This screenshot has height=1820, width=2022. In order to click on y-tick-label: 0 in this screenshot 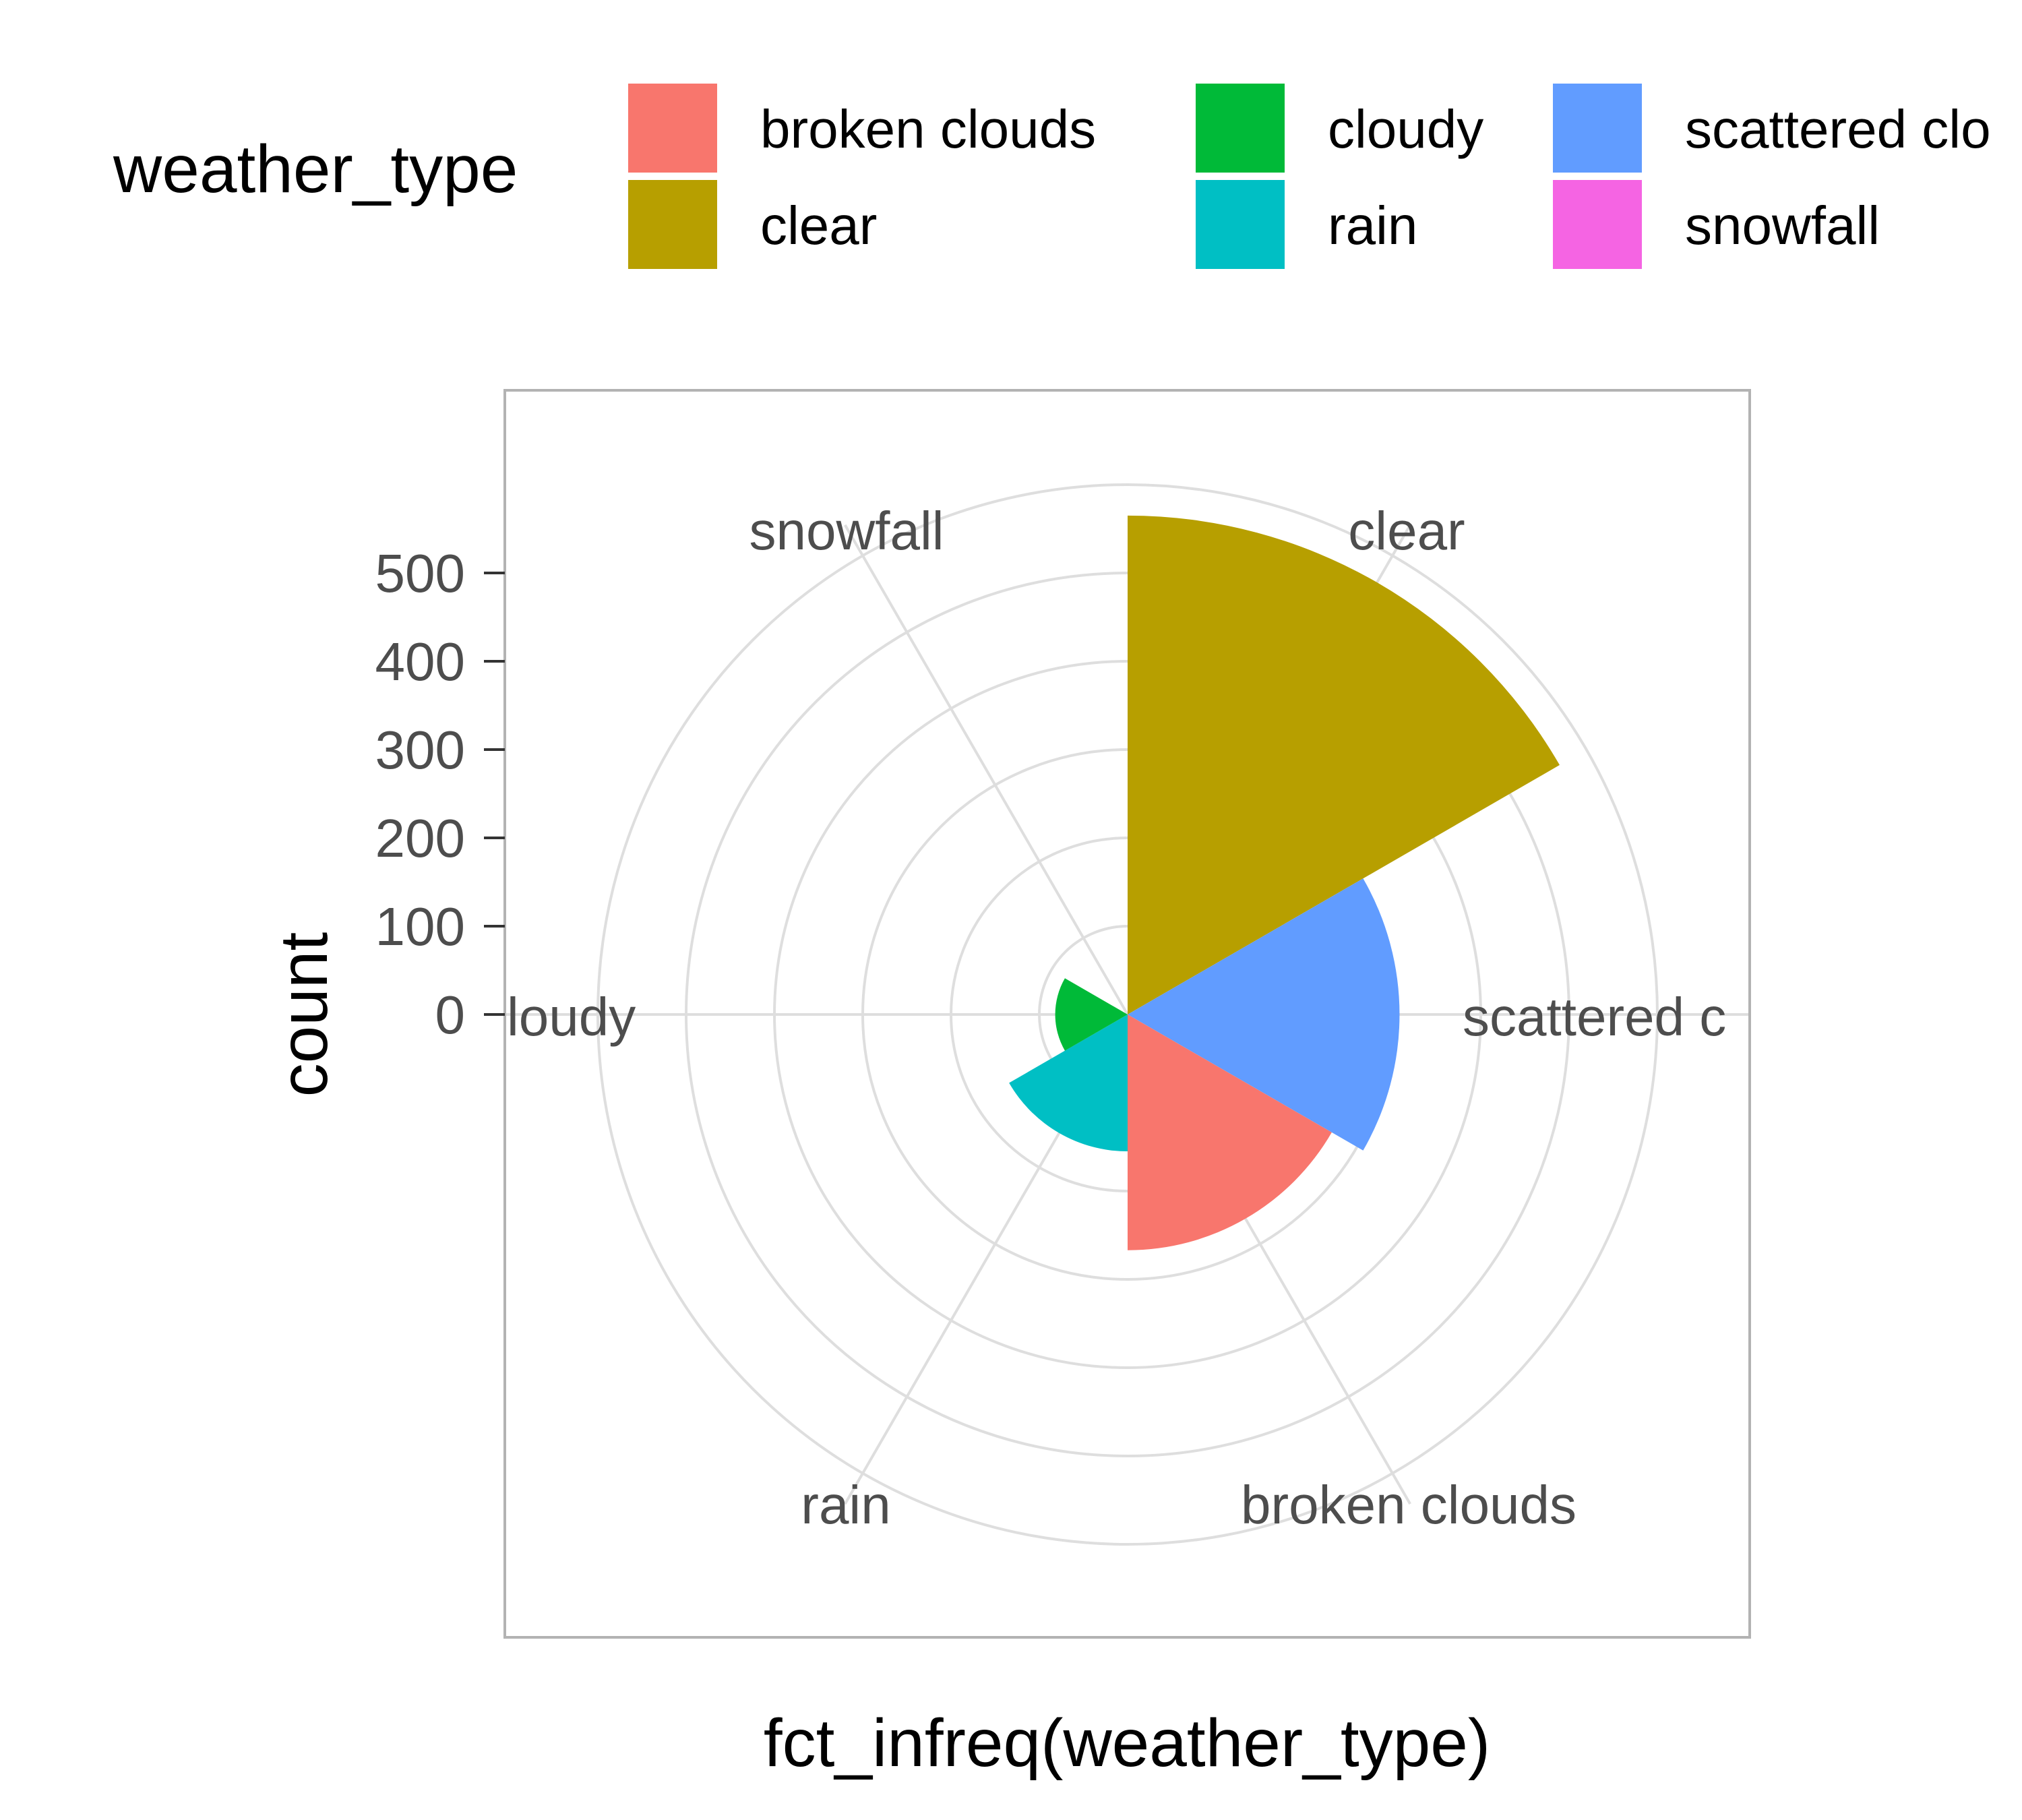, I will do `click(451, 1015)`.